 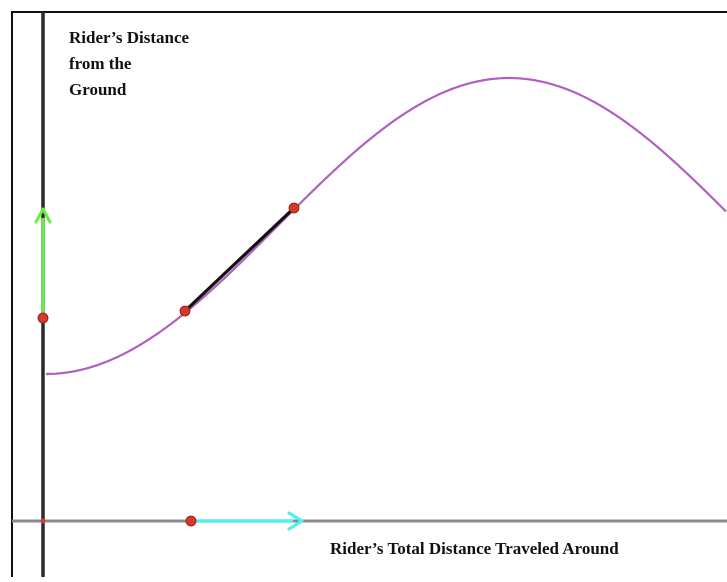 What do you see at coordinates (239, 259) in the screenshot?
I see `secant-segment` at bounding box center [239, 259].